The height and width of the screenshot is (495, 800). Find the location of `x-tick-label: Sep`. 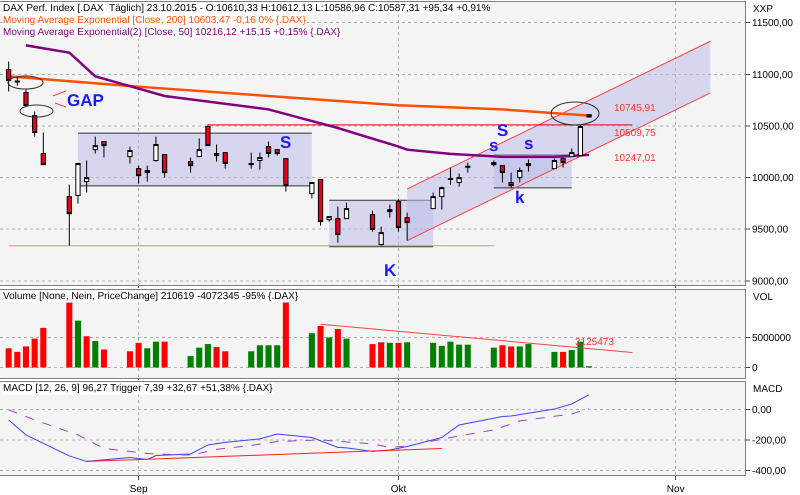

x-tick-label: Sep is located at coordinates (139, 489).